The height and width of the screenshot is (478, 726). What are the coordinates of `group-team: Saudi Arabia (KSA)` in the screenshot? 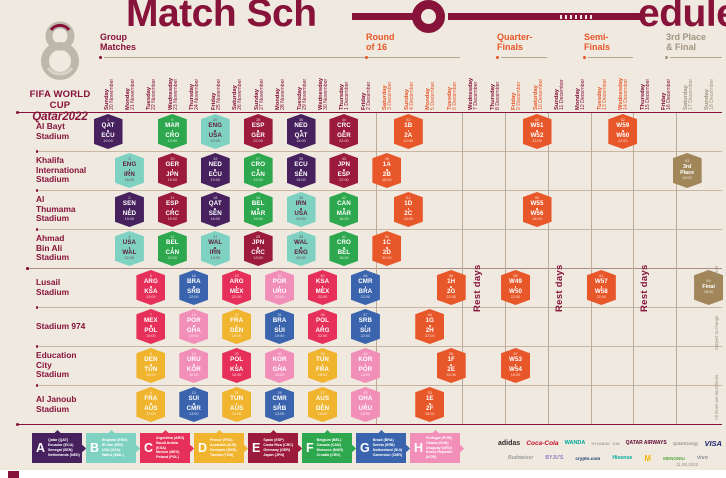 It's located at (167, 445).